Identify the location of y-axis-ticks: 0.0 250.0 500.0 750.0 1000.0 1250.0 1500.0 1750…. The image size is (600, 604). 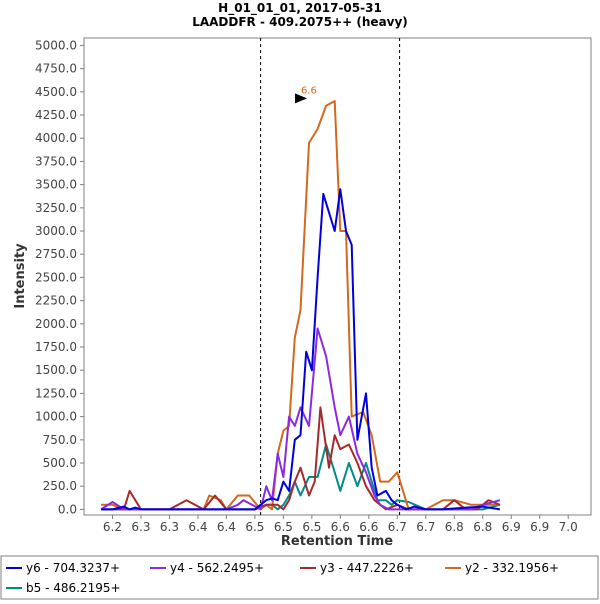
(59, 277).